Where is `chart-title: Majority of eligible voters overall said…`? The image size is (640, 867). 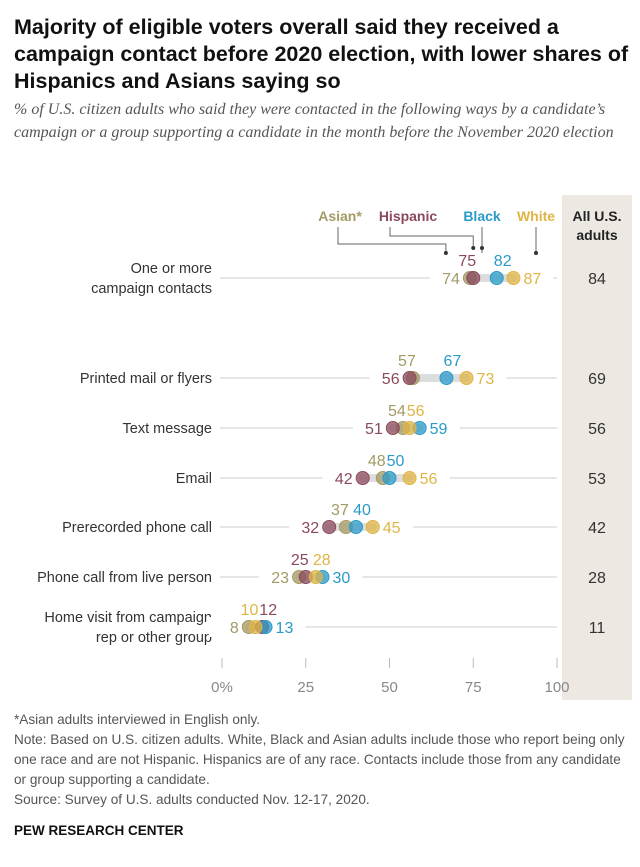 chart-title: Majority of eligible voters overall said… is located at coordinates (321, 54).